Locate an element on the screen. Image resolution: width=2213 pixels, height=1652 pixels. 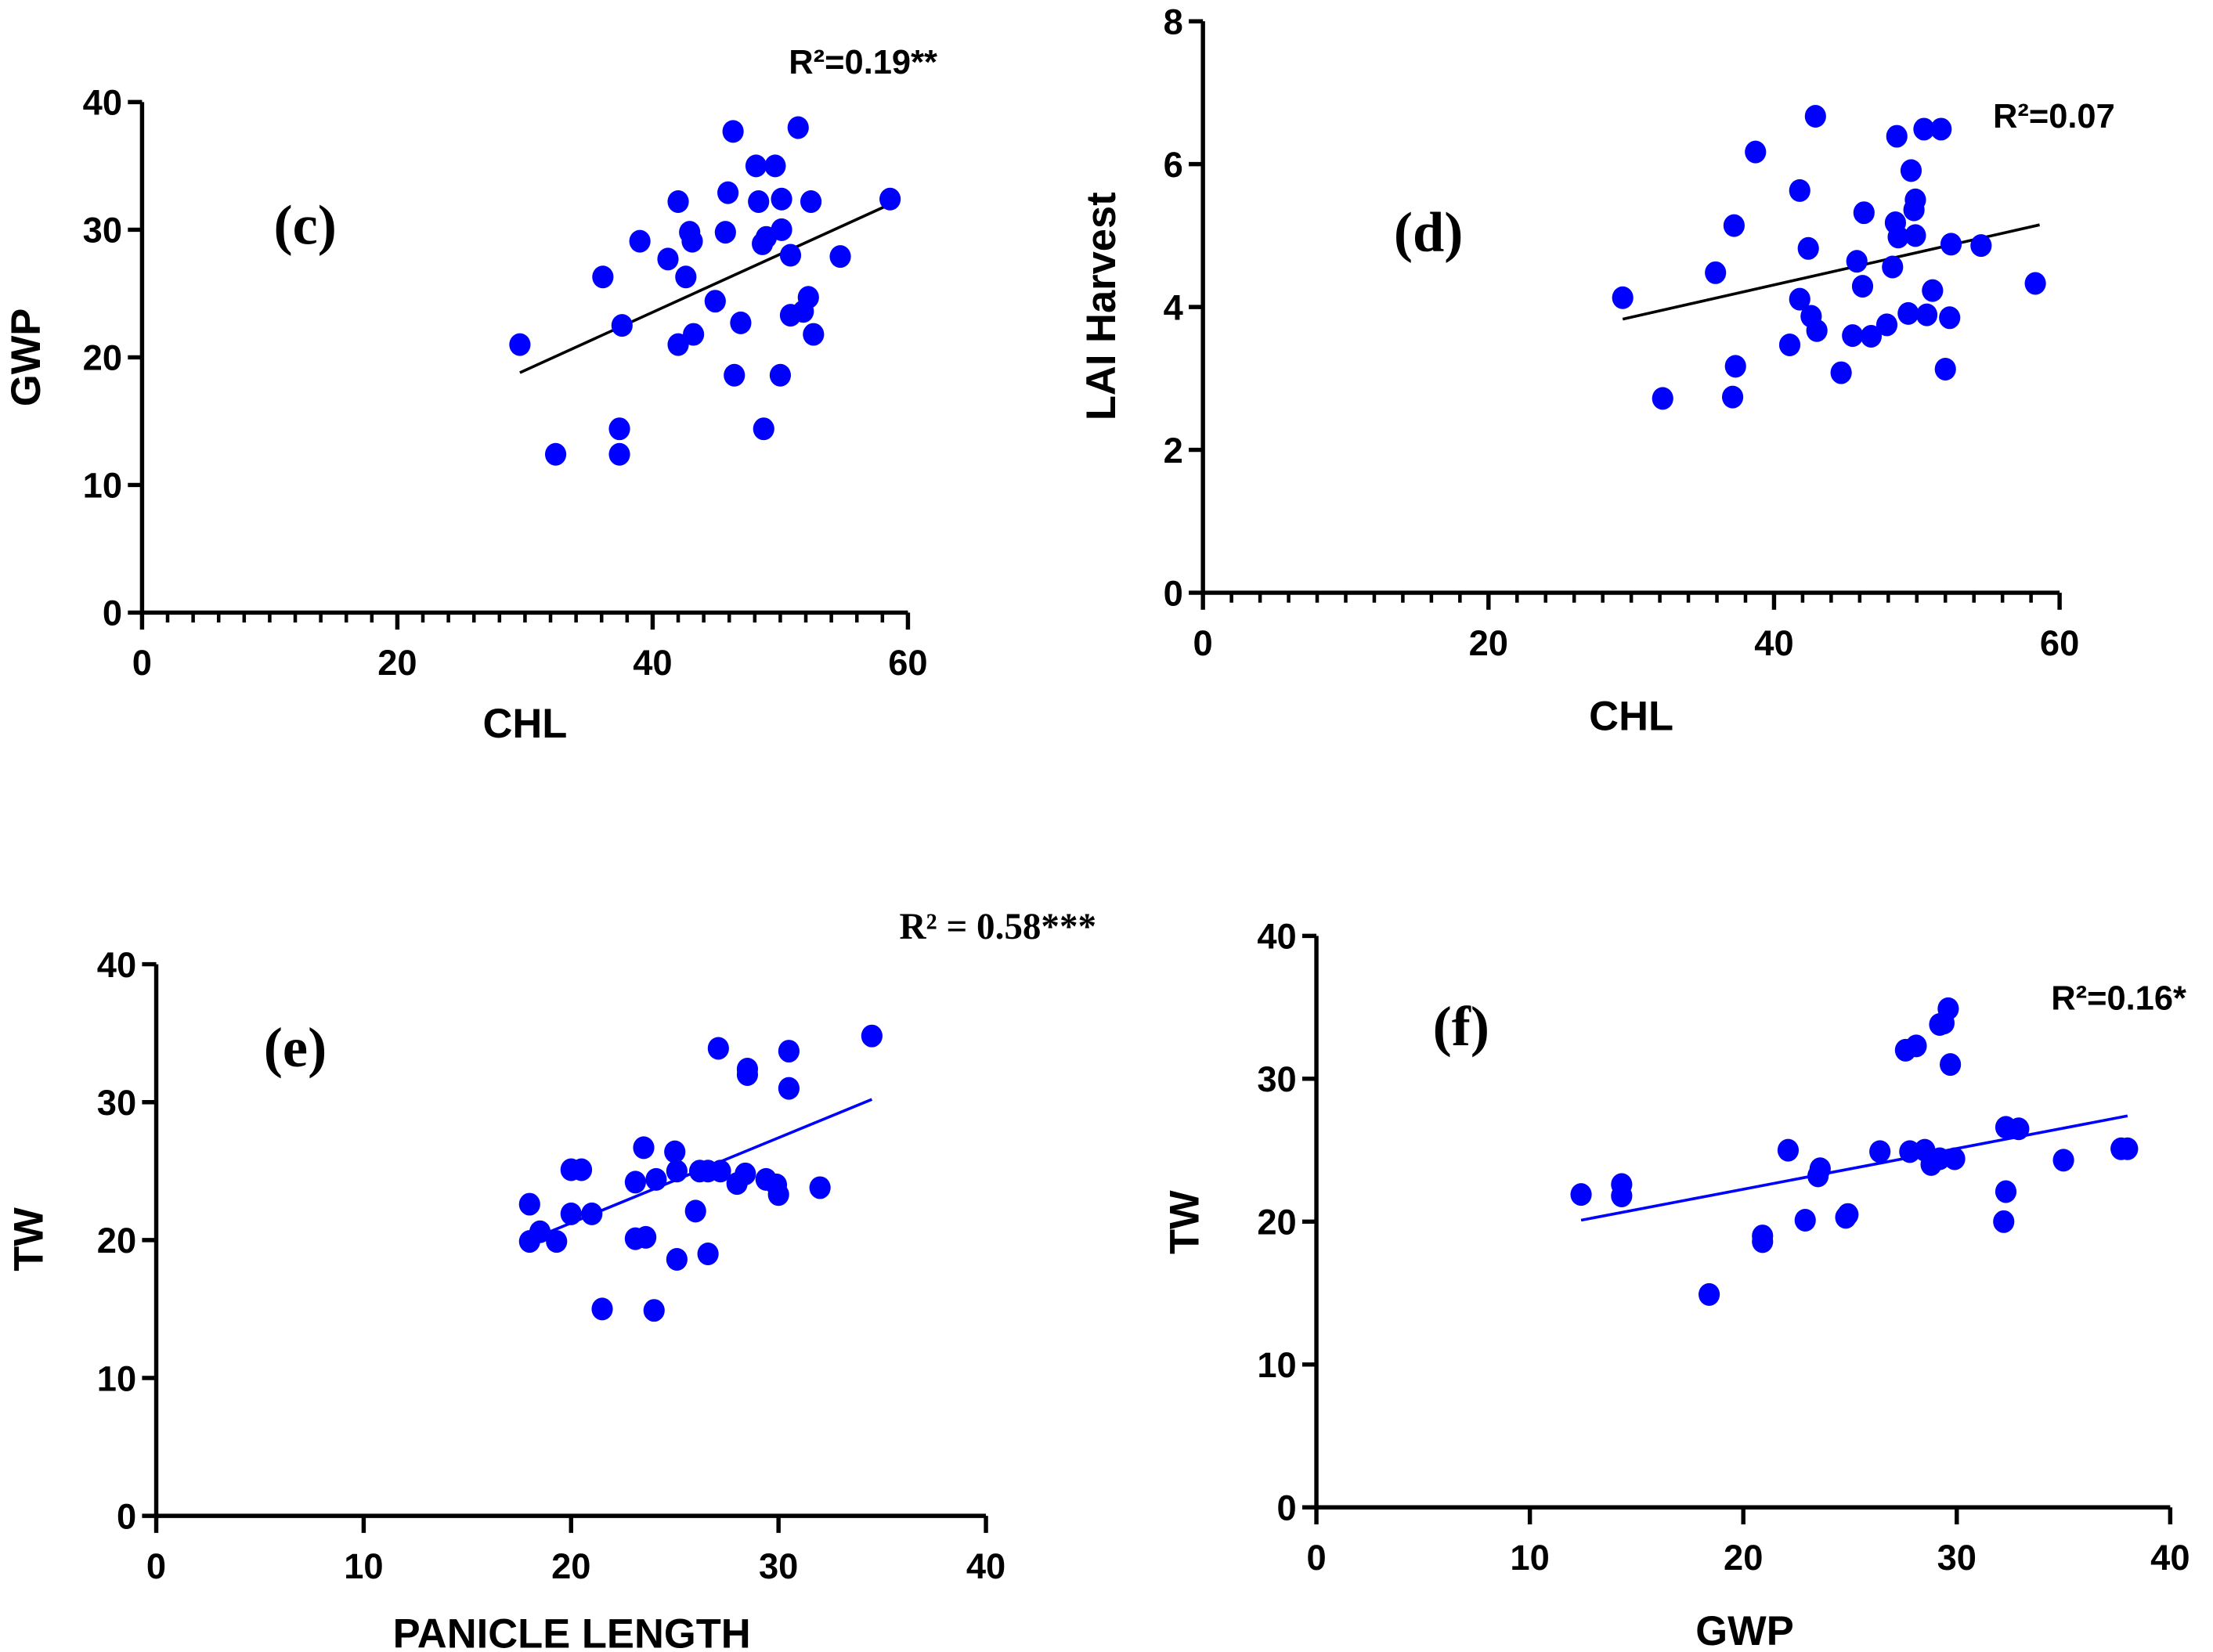
y-tick-label: 10 is located at coordinates (117, 1378).